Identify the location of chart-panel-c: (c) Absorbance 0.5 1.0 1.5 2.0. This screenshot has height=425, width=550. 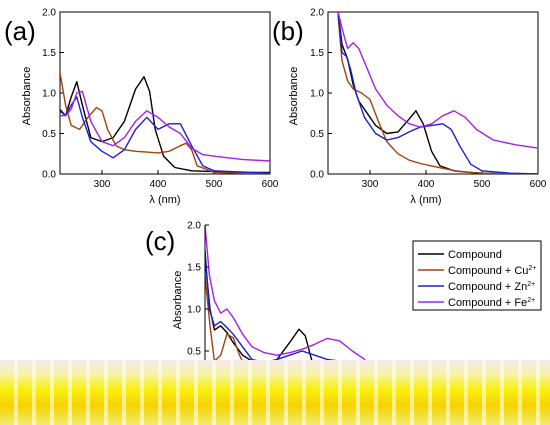
(255, 298).